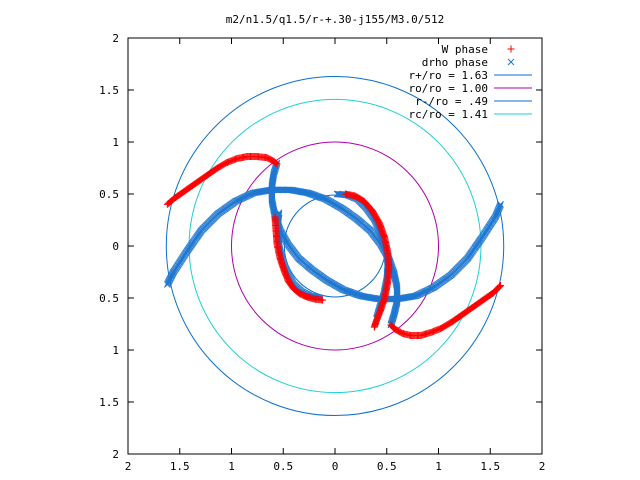 Image resolution: width=640 pixels, height=480 pixels. What do you see at coordinates (455, 62) in the screenshot?
I see `legend-label: drho phase` at bounding box center [455, 62].